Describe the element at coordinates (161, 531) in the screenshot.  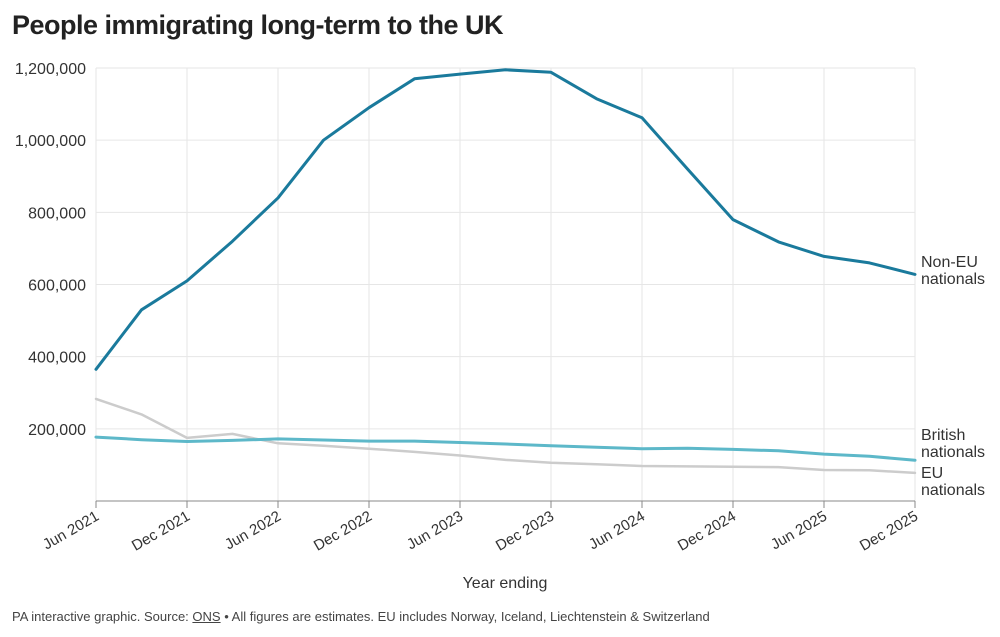
I see `x-tick-label: Dec 2021` at that location.